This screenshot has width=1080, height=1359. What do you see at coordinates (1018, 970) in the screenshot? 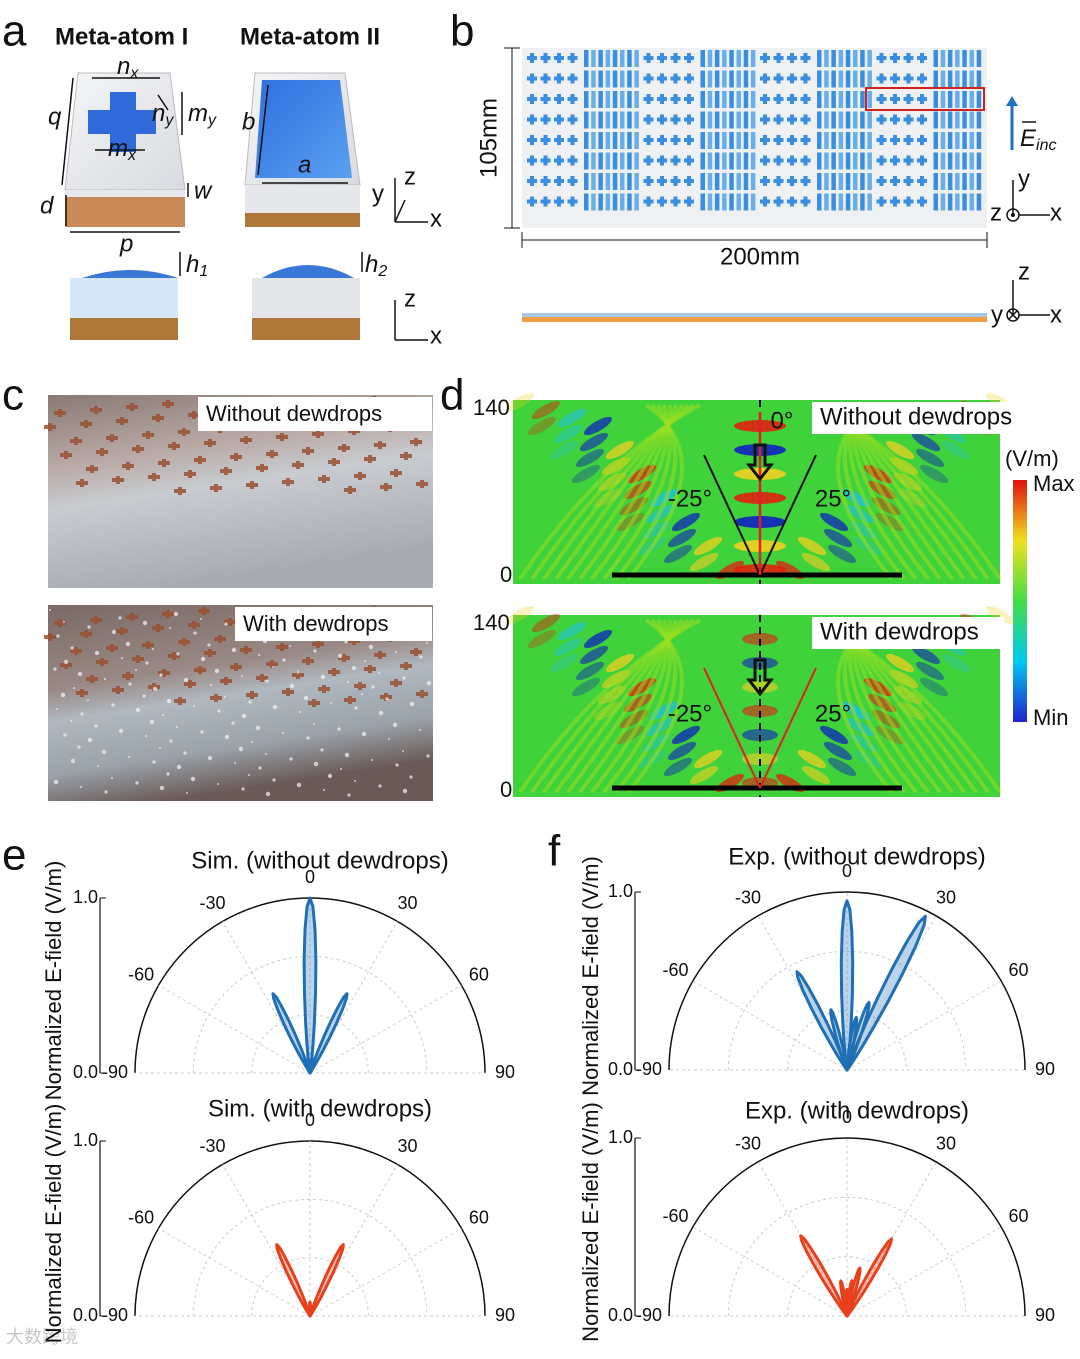
I see `angle-tick-label: 60` at bounding box center [1018, 970].